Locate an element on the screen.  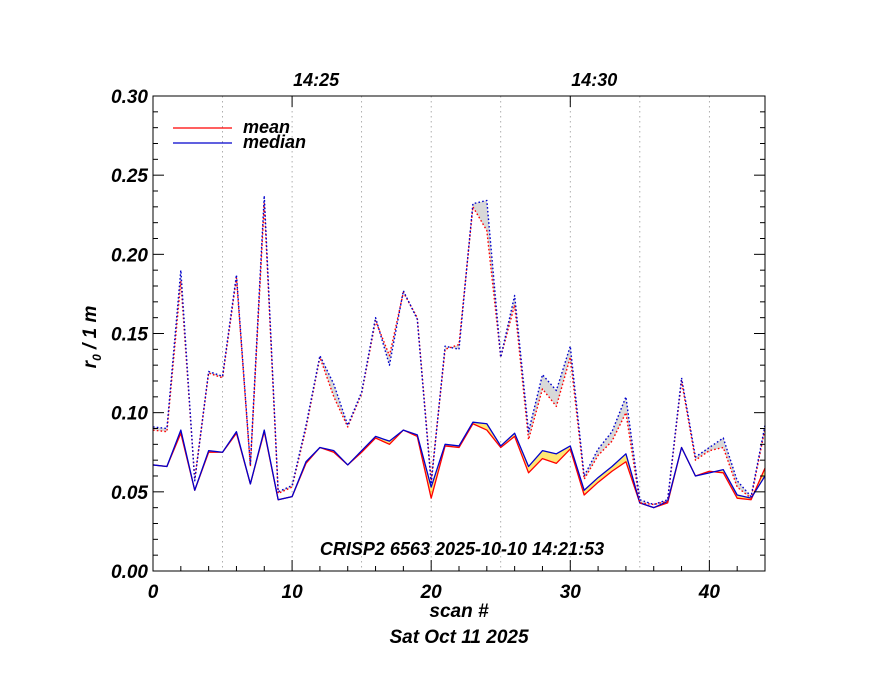
x-tick-label: 0 is located at coordinates (153, 592).